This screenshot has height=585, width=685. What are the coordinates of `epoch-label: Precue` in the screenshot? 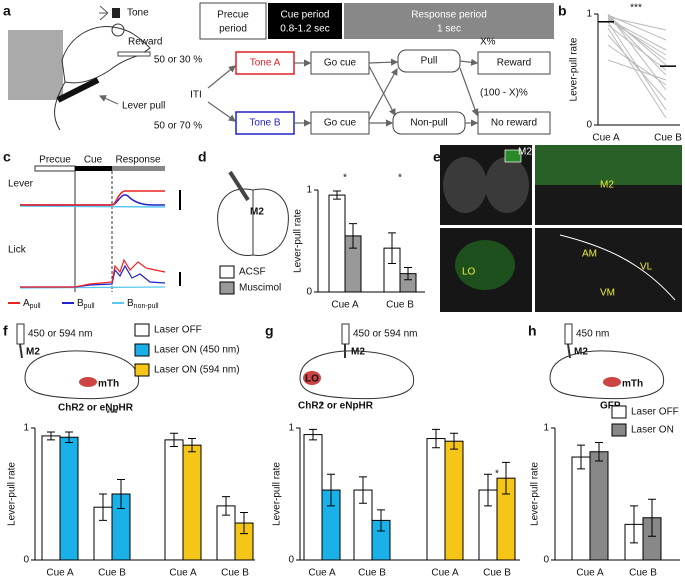 It's located at (55, 160).